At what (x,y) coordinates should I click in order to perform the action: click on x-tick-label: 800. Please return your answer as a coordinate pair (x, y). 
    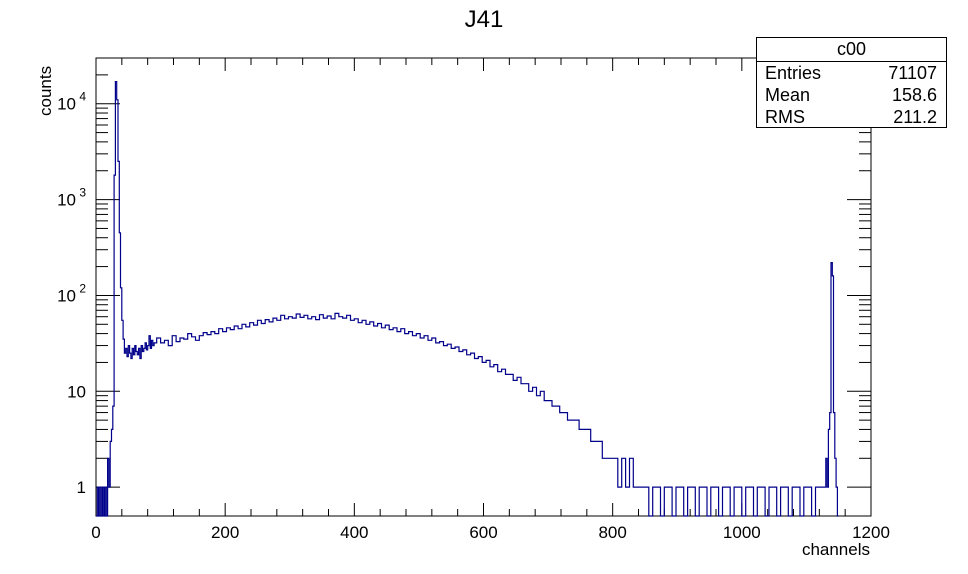
    Looking at the image, I should click on (612, 532).